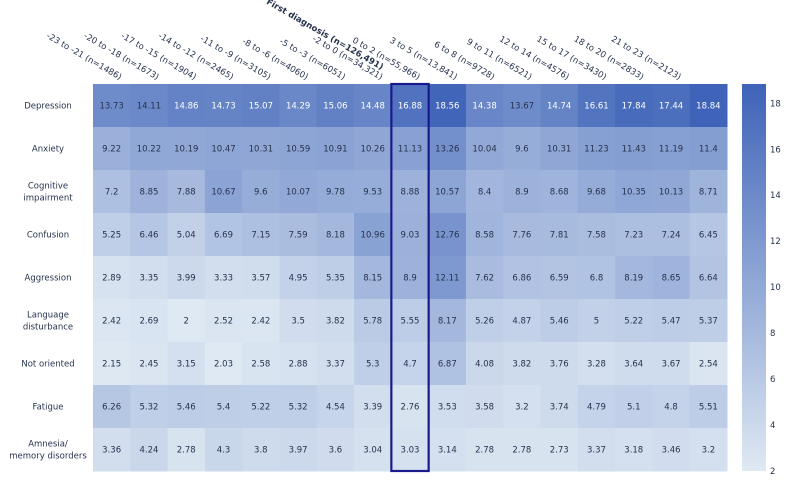  I want to click on colorbar-tick-label: 16, so click(775, 150).